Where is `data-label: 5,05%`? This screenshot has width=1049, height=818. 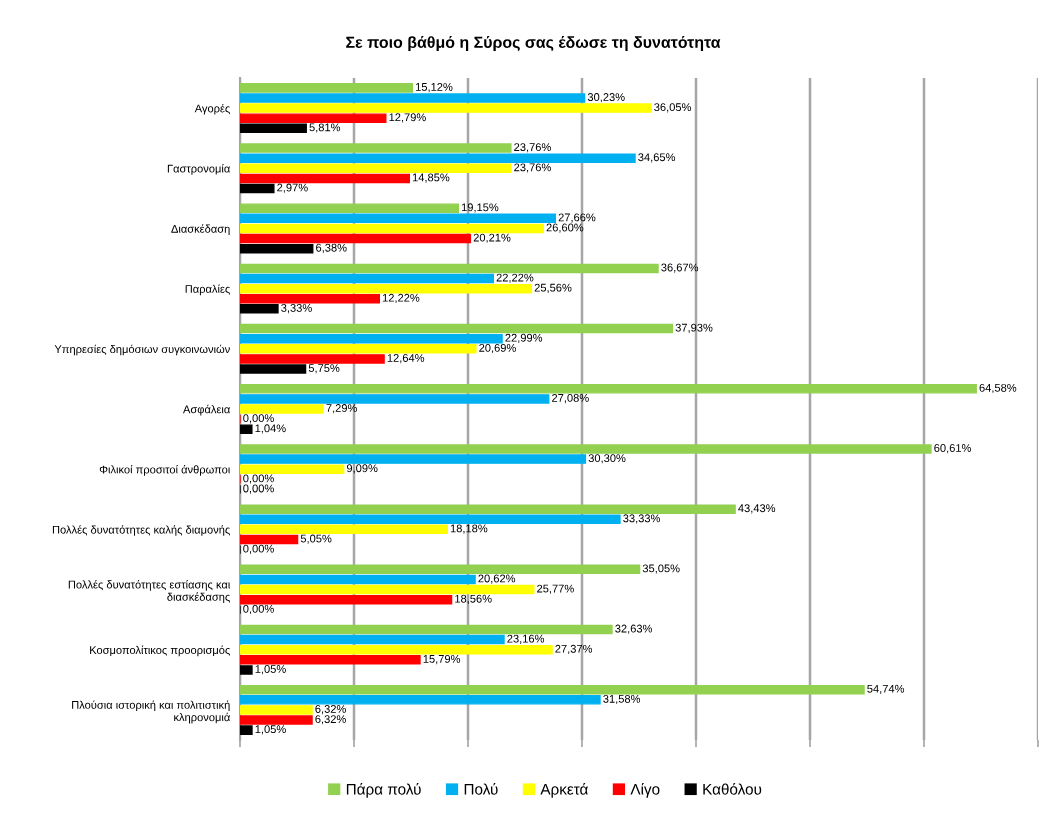 data-label: 5,05% is located at coordinates (316, 539).